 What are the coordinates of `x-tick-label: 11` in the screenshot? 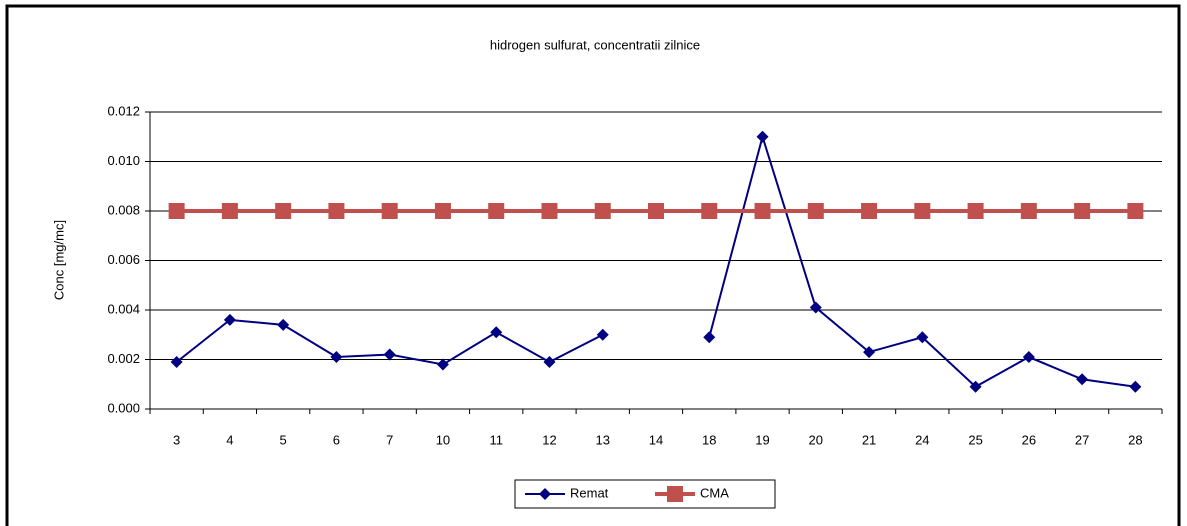 It's located at (496, 439).